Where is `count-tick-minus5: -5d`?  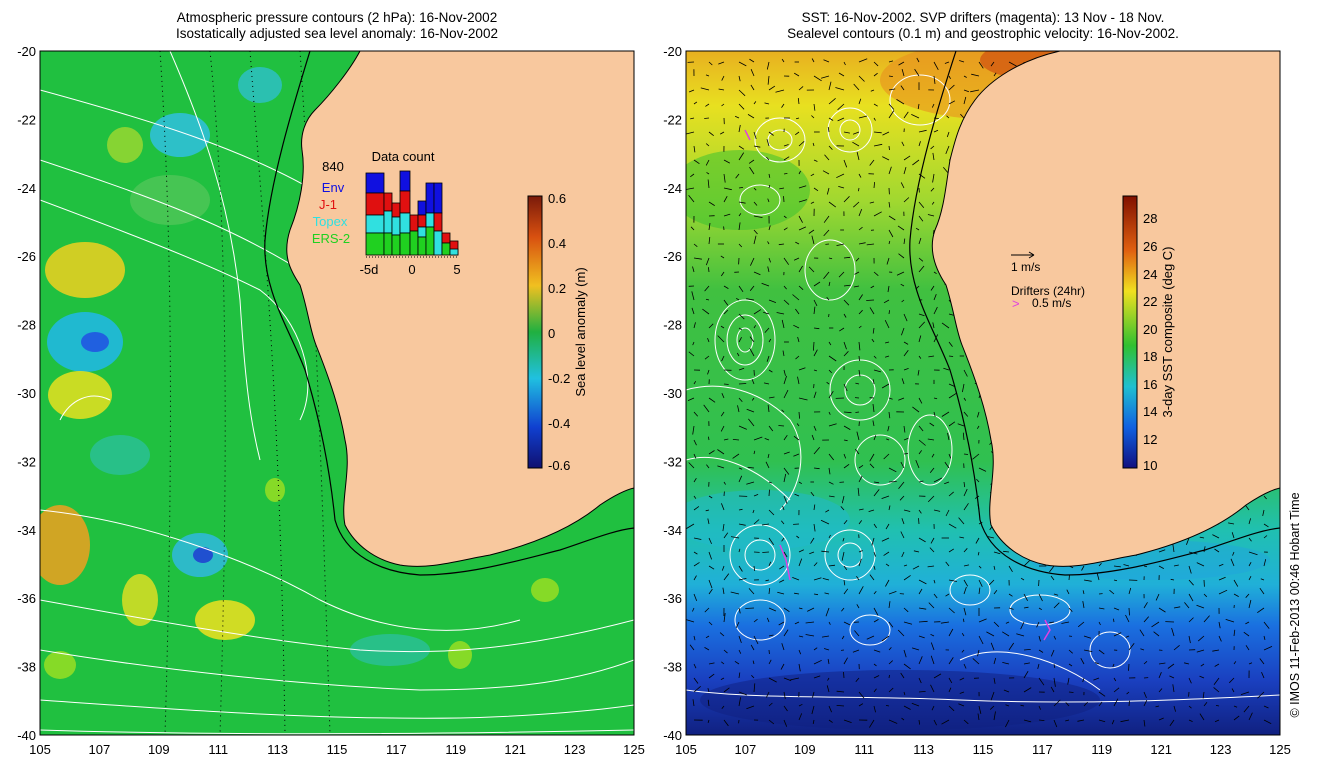
count-tick-minus5: -5d is located at coordinates (369, 269).